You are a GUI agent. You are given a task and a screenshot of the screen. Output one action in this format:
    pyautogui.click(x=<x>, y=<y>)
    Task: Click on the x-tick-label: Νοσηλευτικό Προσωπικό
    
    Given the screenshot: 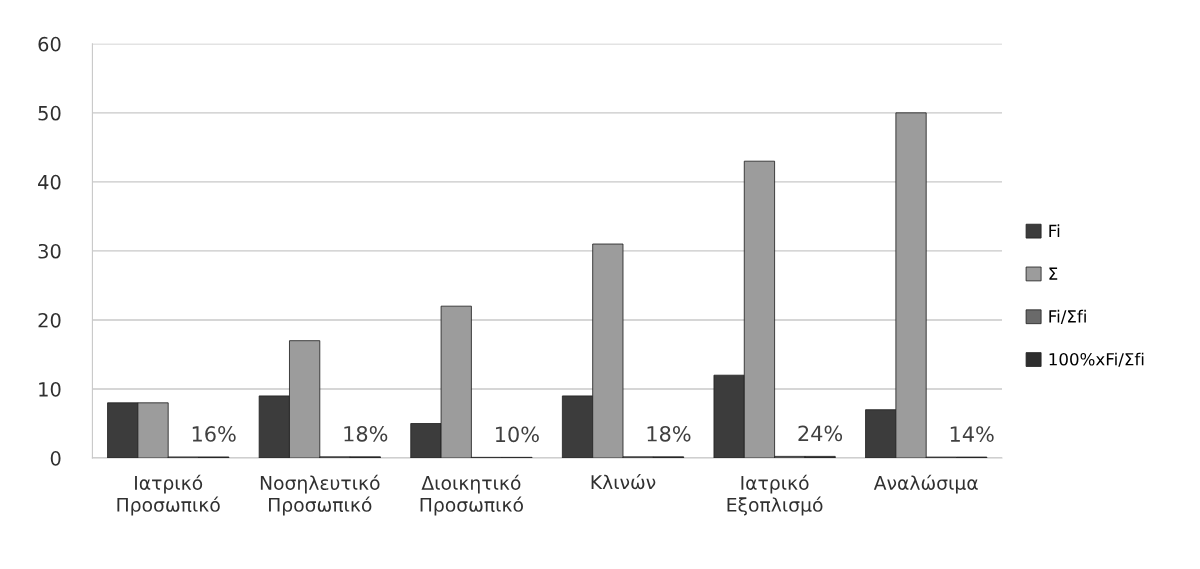 What is the action you would take?
    pyautogui.click(x=320, y=495)
    